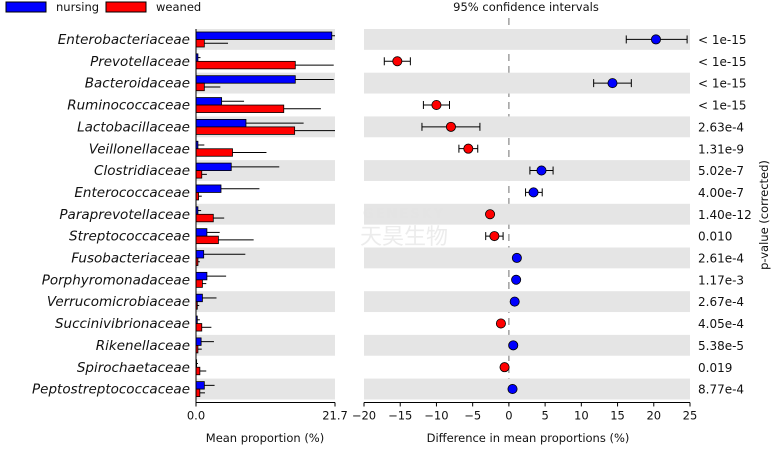  Describe the element at coordinates (103, 7) in the screenshot. I see `legend: nursing weaned` at that location.